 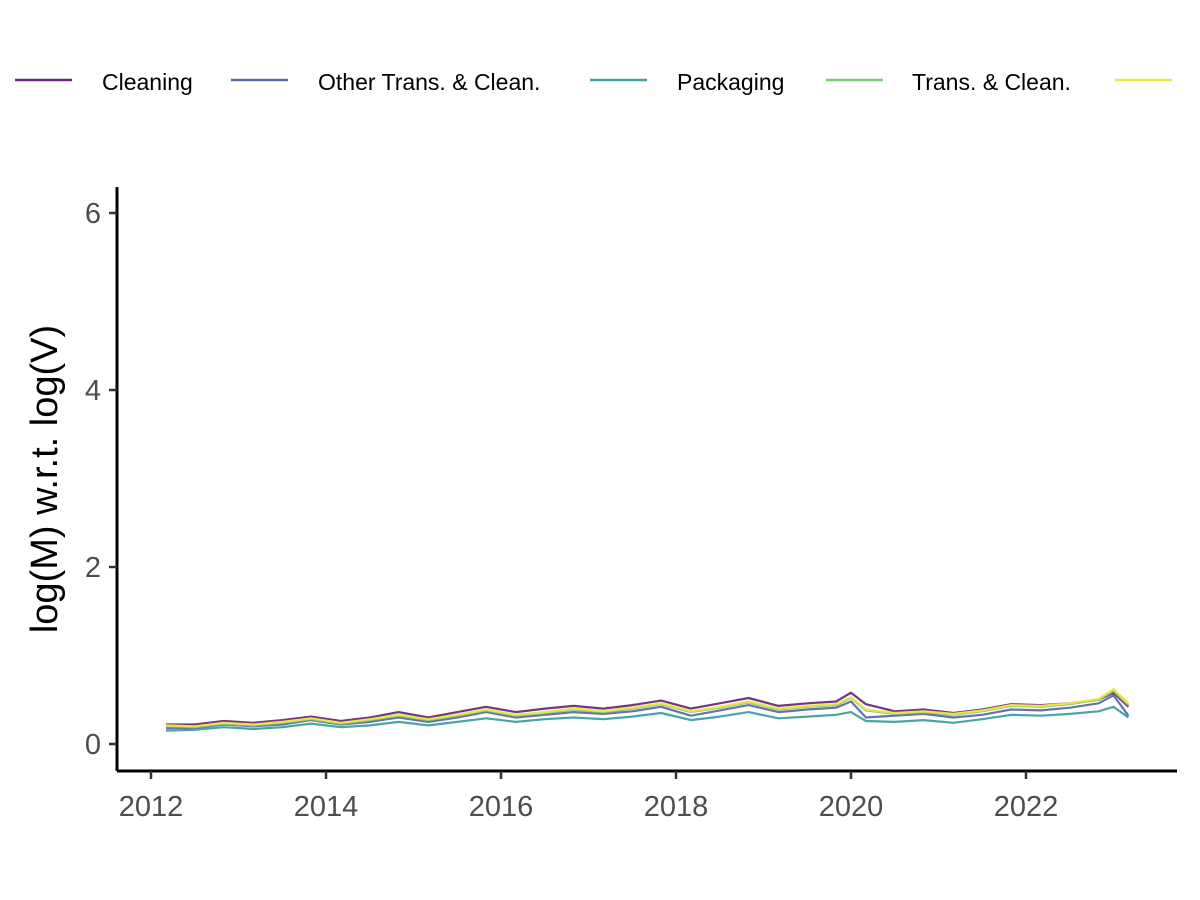 What do you see at coordinates (93, 745) in the screenshot?
I see `y-tick-label: 0` at bounding box center [93, 745].